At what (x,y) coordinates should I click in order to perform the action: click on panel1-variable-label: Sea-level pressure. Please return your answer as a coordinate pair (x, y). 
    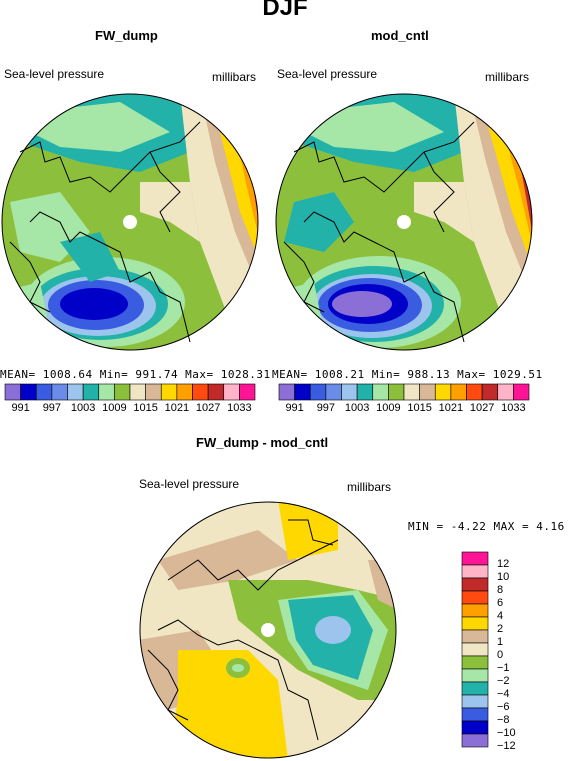
    Looking at the image, I should click on (54, 74).